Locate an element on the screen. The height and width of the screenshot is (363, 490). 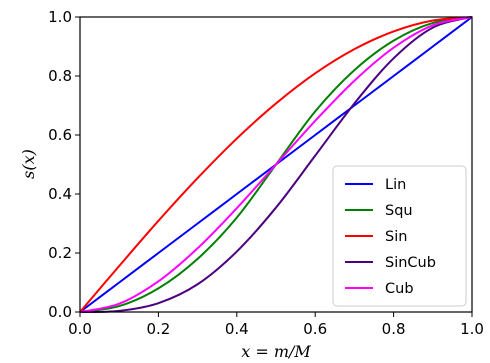
x-axis-ticks: 0.0 0.2 0.4 0.6 0.8 1.0 is located at coordinates (276, 325).